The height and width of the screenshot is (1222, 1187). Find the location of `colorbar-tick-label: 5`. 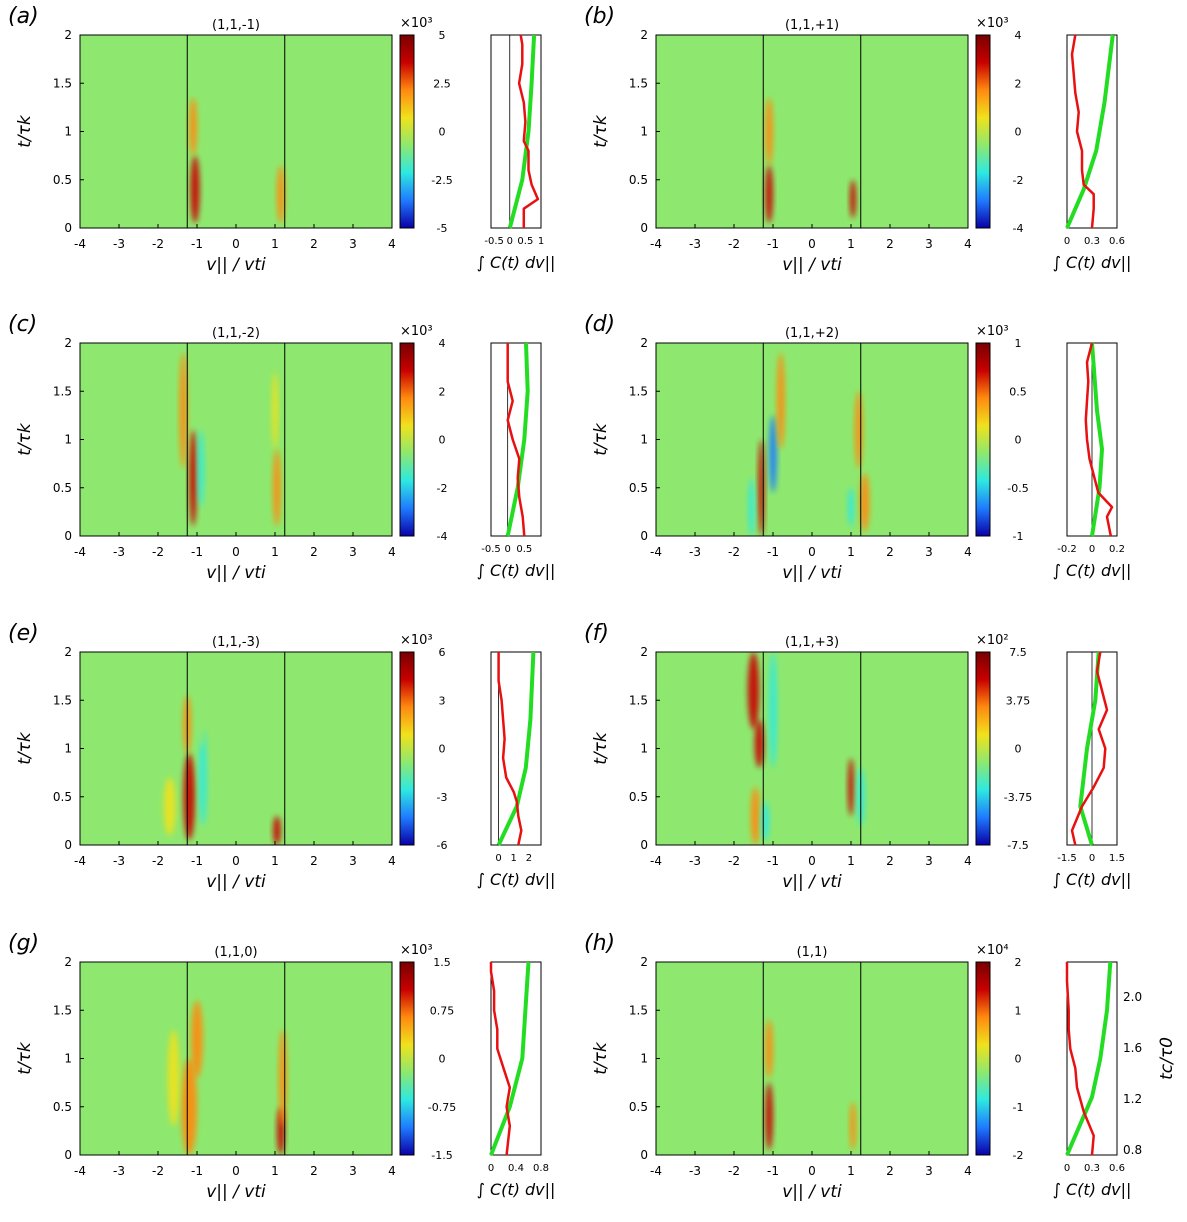

colorbar-tick-label: 5 is located at coordinates (442, 35).